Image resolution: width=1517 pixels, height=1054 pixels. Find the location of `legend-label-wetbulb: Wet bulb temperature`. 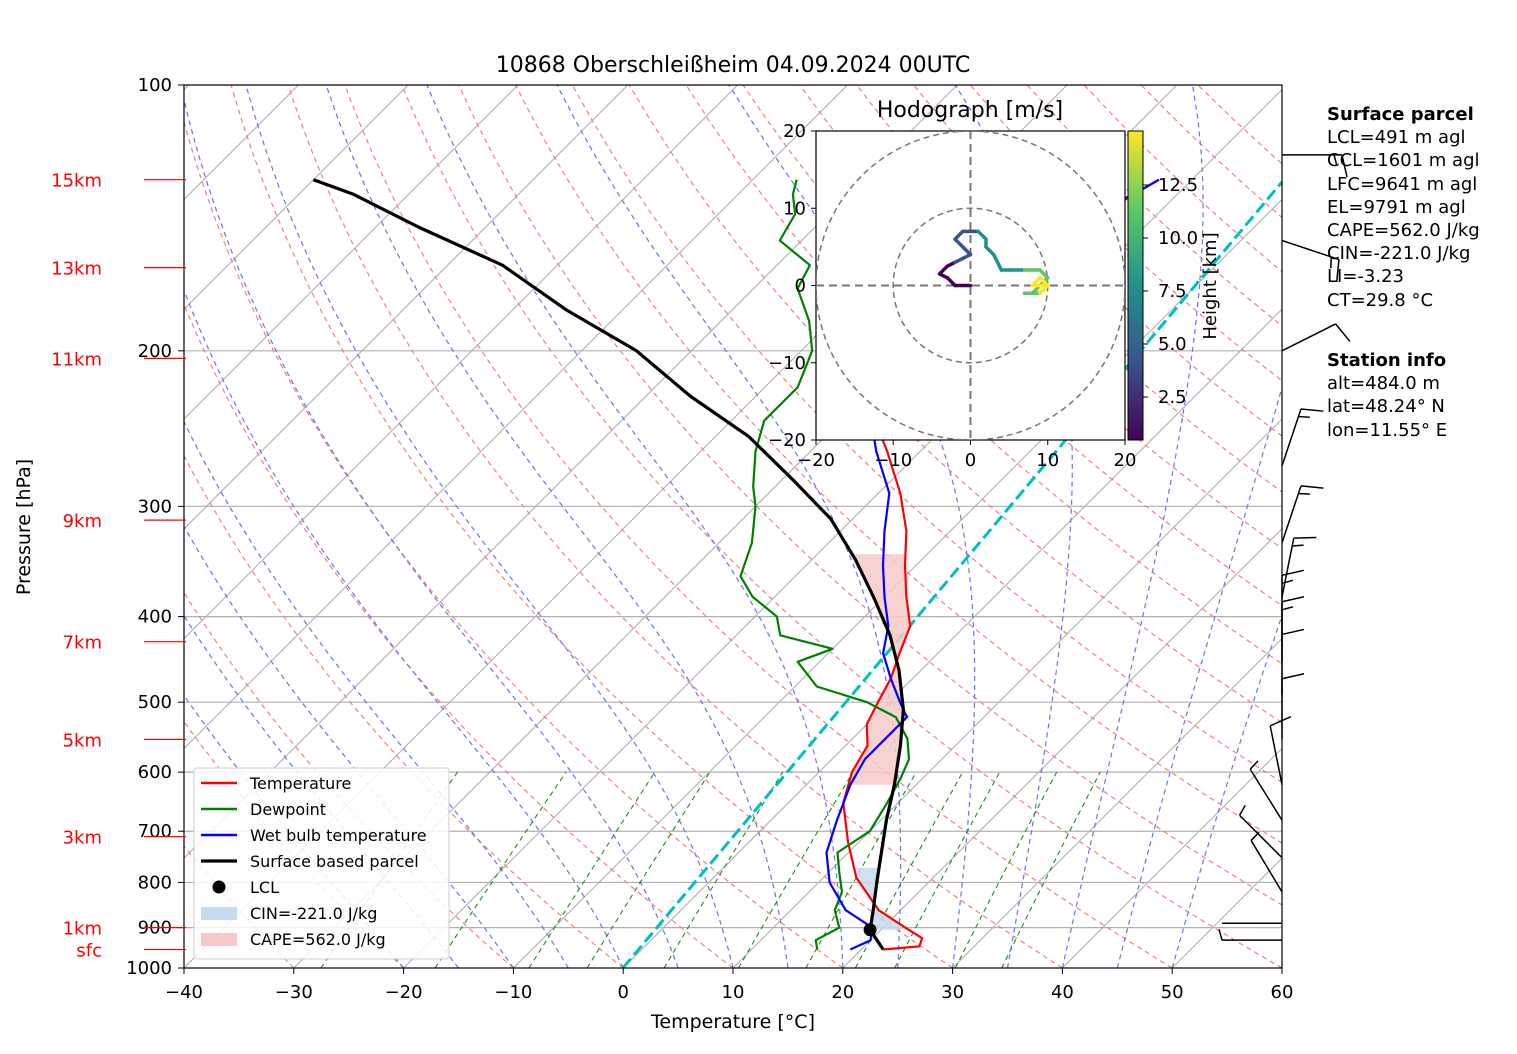

legend-label-wetbulb: Wet bulb temperature is located at coordinates (338, 835).